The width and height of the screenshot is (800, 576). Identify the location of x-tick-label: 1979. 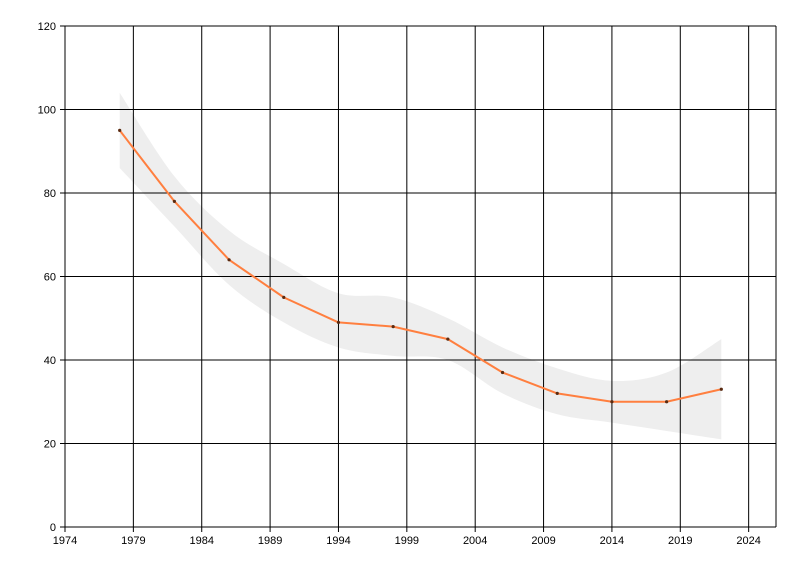
(133, 541).